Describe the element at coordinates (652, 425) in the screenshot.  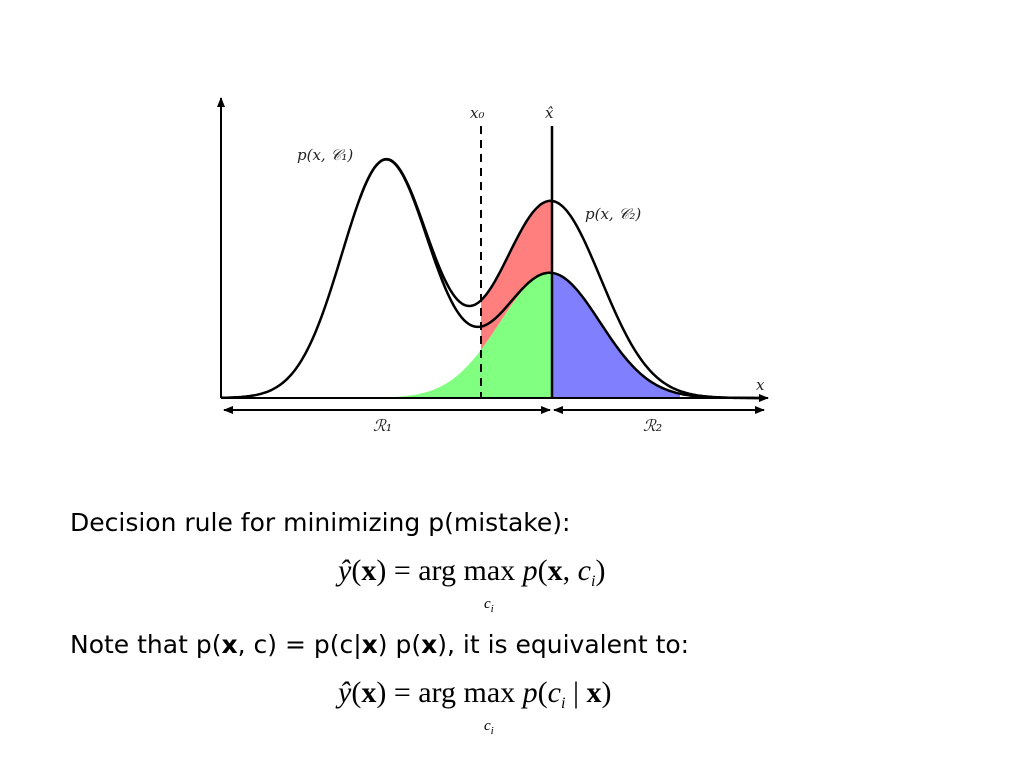
I see `r2-label: ℛ₂` at that location.